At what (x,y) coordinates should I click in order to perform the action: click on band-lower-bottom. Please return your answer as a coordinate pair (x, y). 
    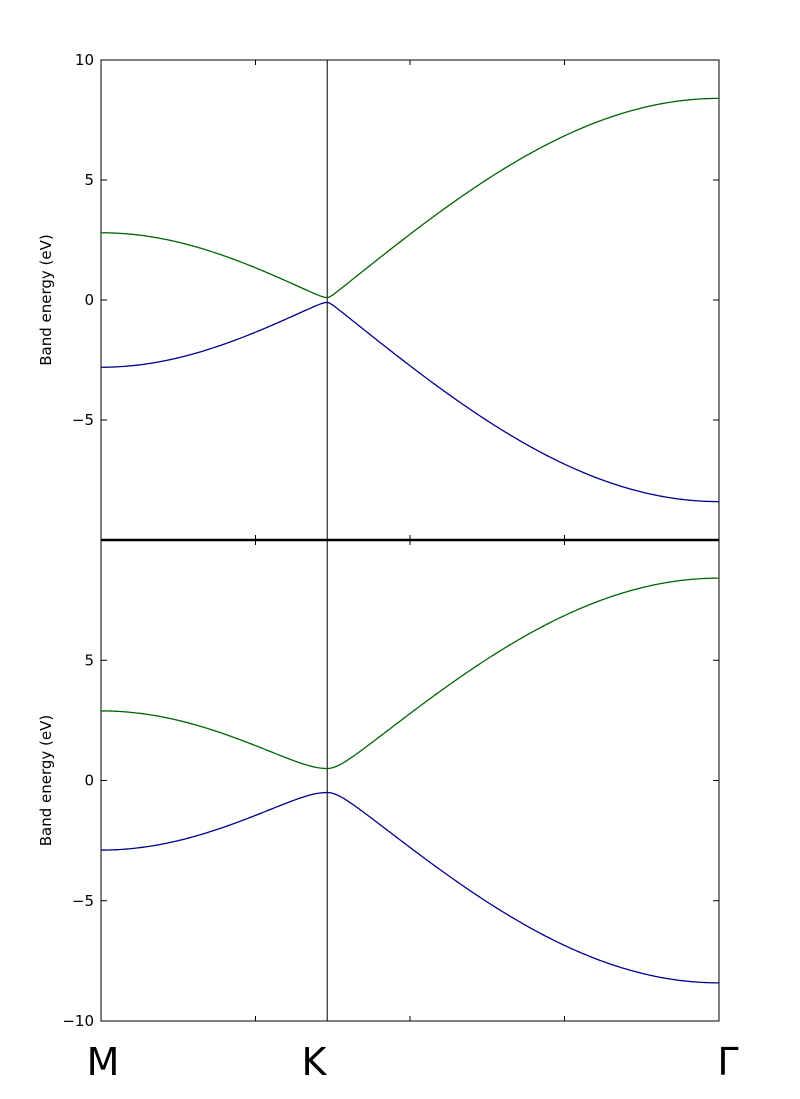
    Looking at the image, I should click on (410, 887).